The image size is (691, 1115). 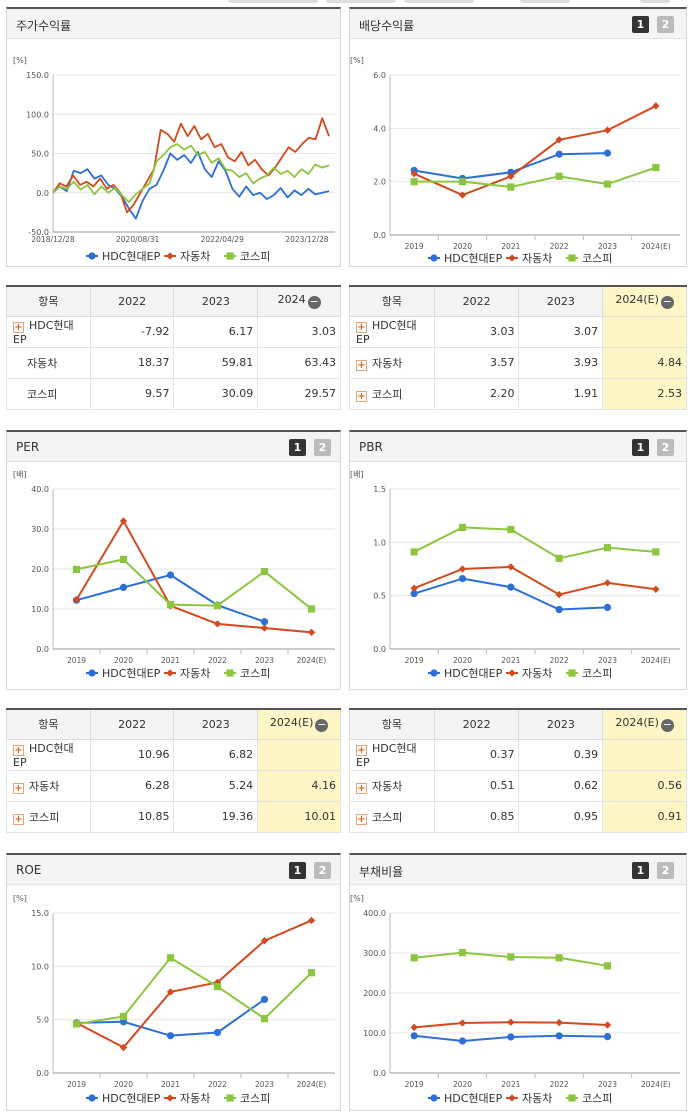 What do you see at coordinates (644, 724) in the screenshot?
I see `table-header-cell: 2024(E) −` at bounding box center [644, 724].